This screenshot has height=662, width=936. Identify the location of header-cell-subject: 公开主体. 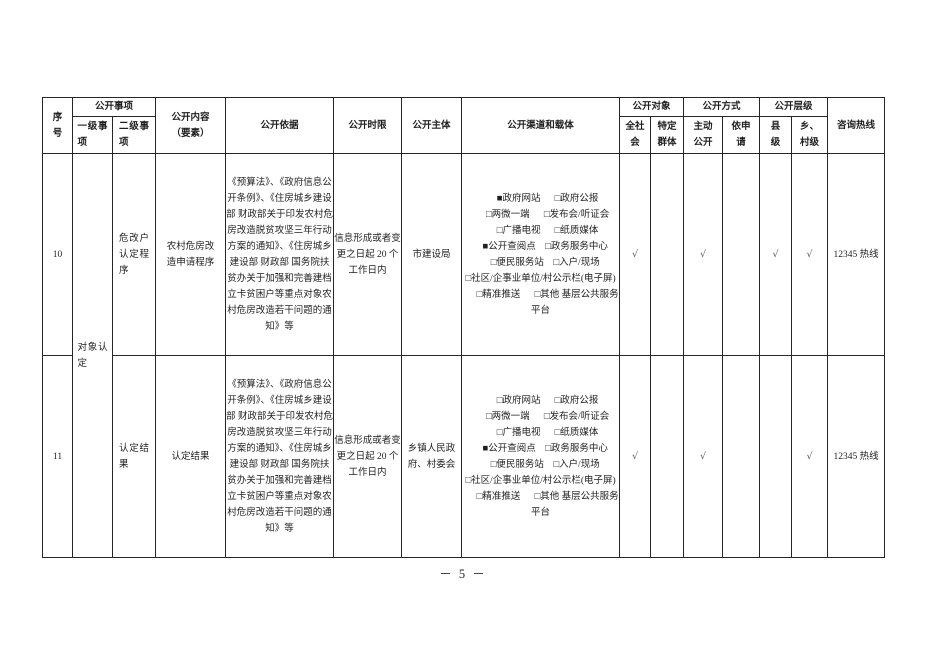
(432, 125).